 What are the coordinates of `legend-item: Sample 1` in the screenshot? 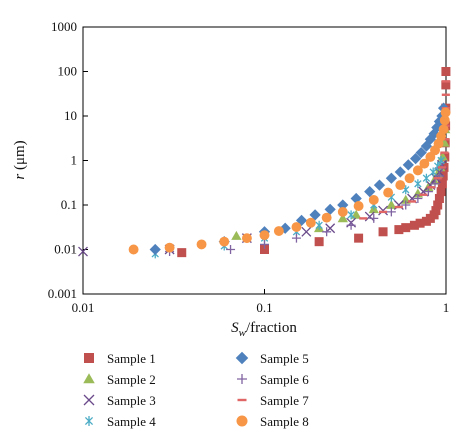 It's located at (120, 358).